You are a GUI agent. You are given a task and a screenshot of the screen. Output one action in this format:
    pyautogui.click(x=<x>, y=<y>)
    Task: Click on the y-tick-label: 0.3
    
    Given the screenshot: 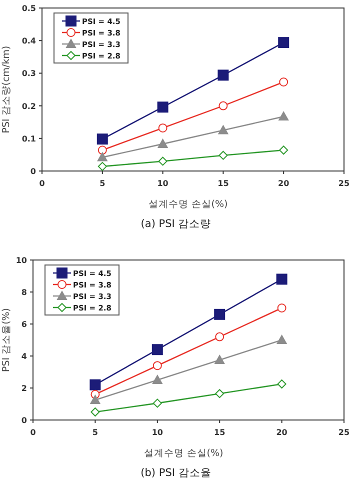 What is the action you would take?
    pyautogui.click(x=29, y=73)
    